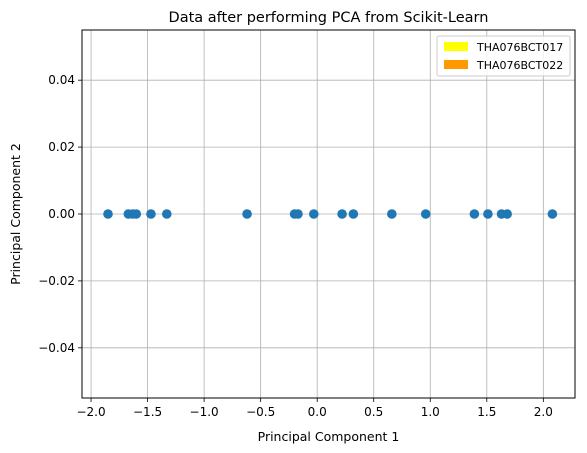 This screenshot has width=587, height=453. What do you see at coordinates (90, 412) in the screenshot?
I see `x-tick-label: −2.0` at bounding box center [90, 412].